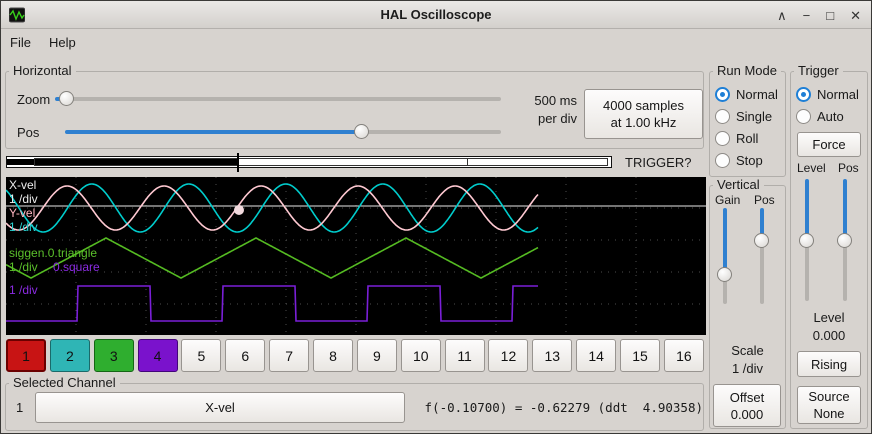 Image resolution: width=872 pixels, height=434 pixels. What do you see at coordinates (220, 407) in the screenshot?
I see `channel-name-button: X-vel` at bounding box center [220, 407].